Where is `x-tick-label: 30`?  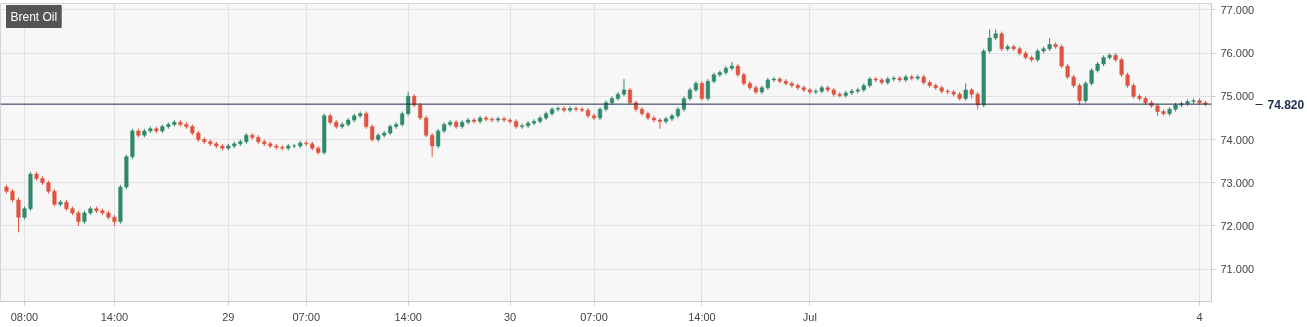 x-tick-label: 30 is located at coordinates (510, 316).